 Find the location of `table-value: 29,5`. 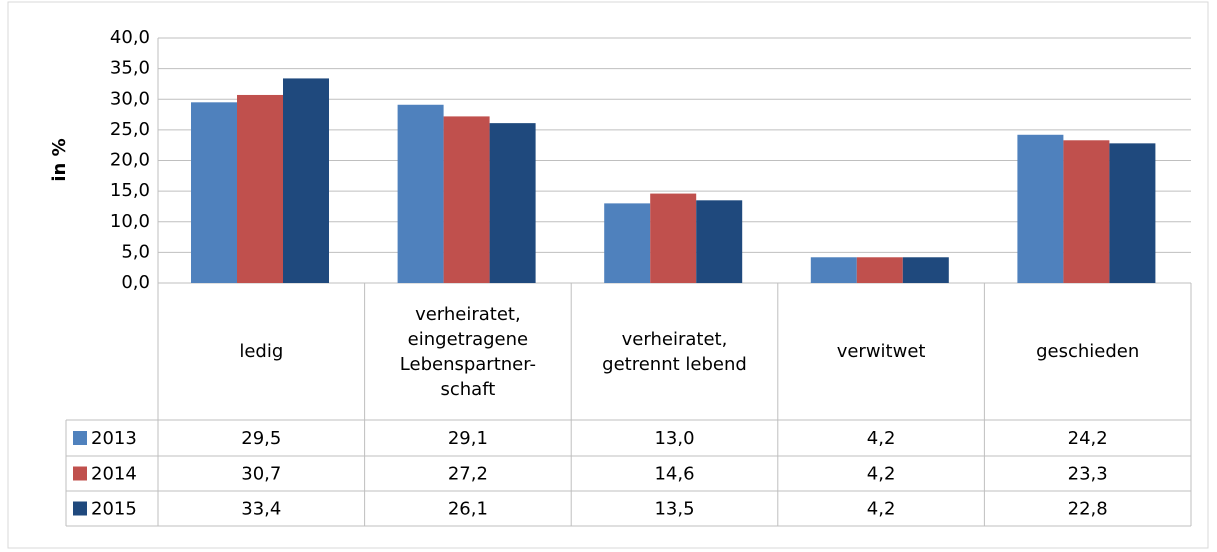

table-value: 29,5 is located at coordinates (261, 438).